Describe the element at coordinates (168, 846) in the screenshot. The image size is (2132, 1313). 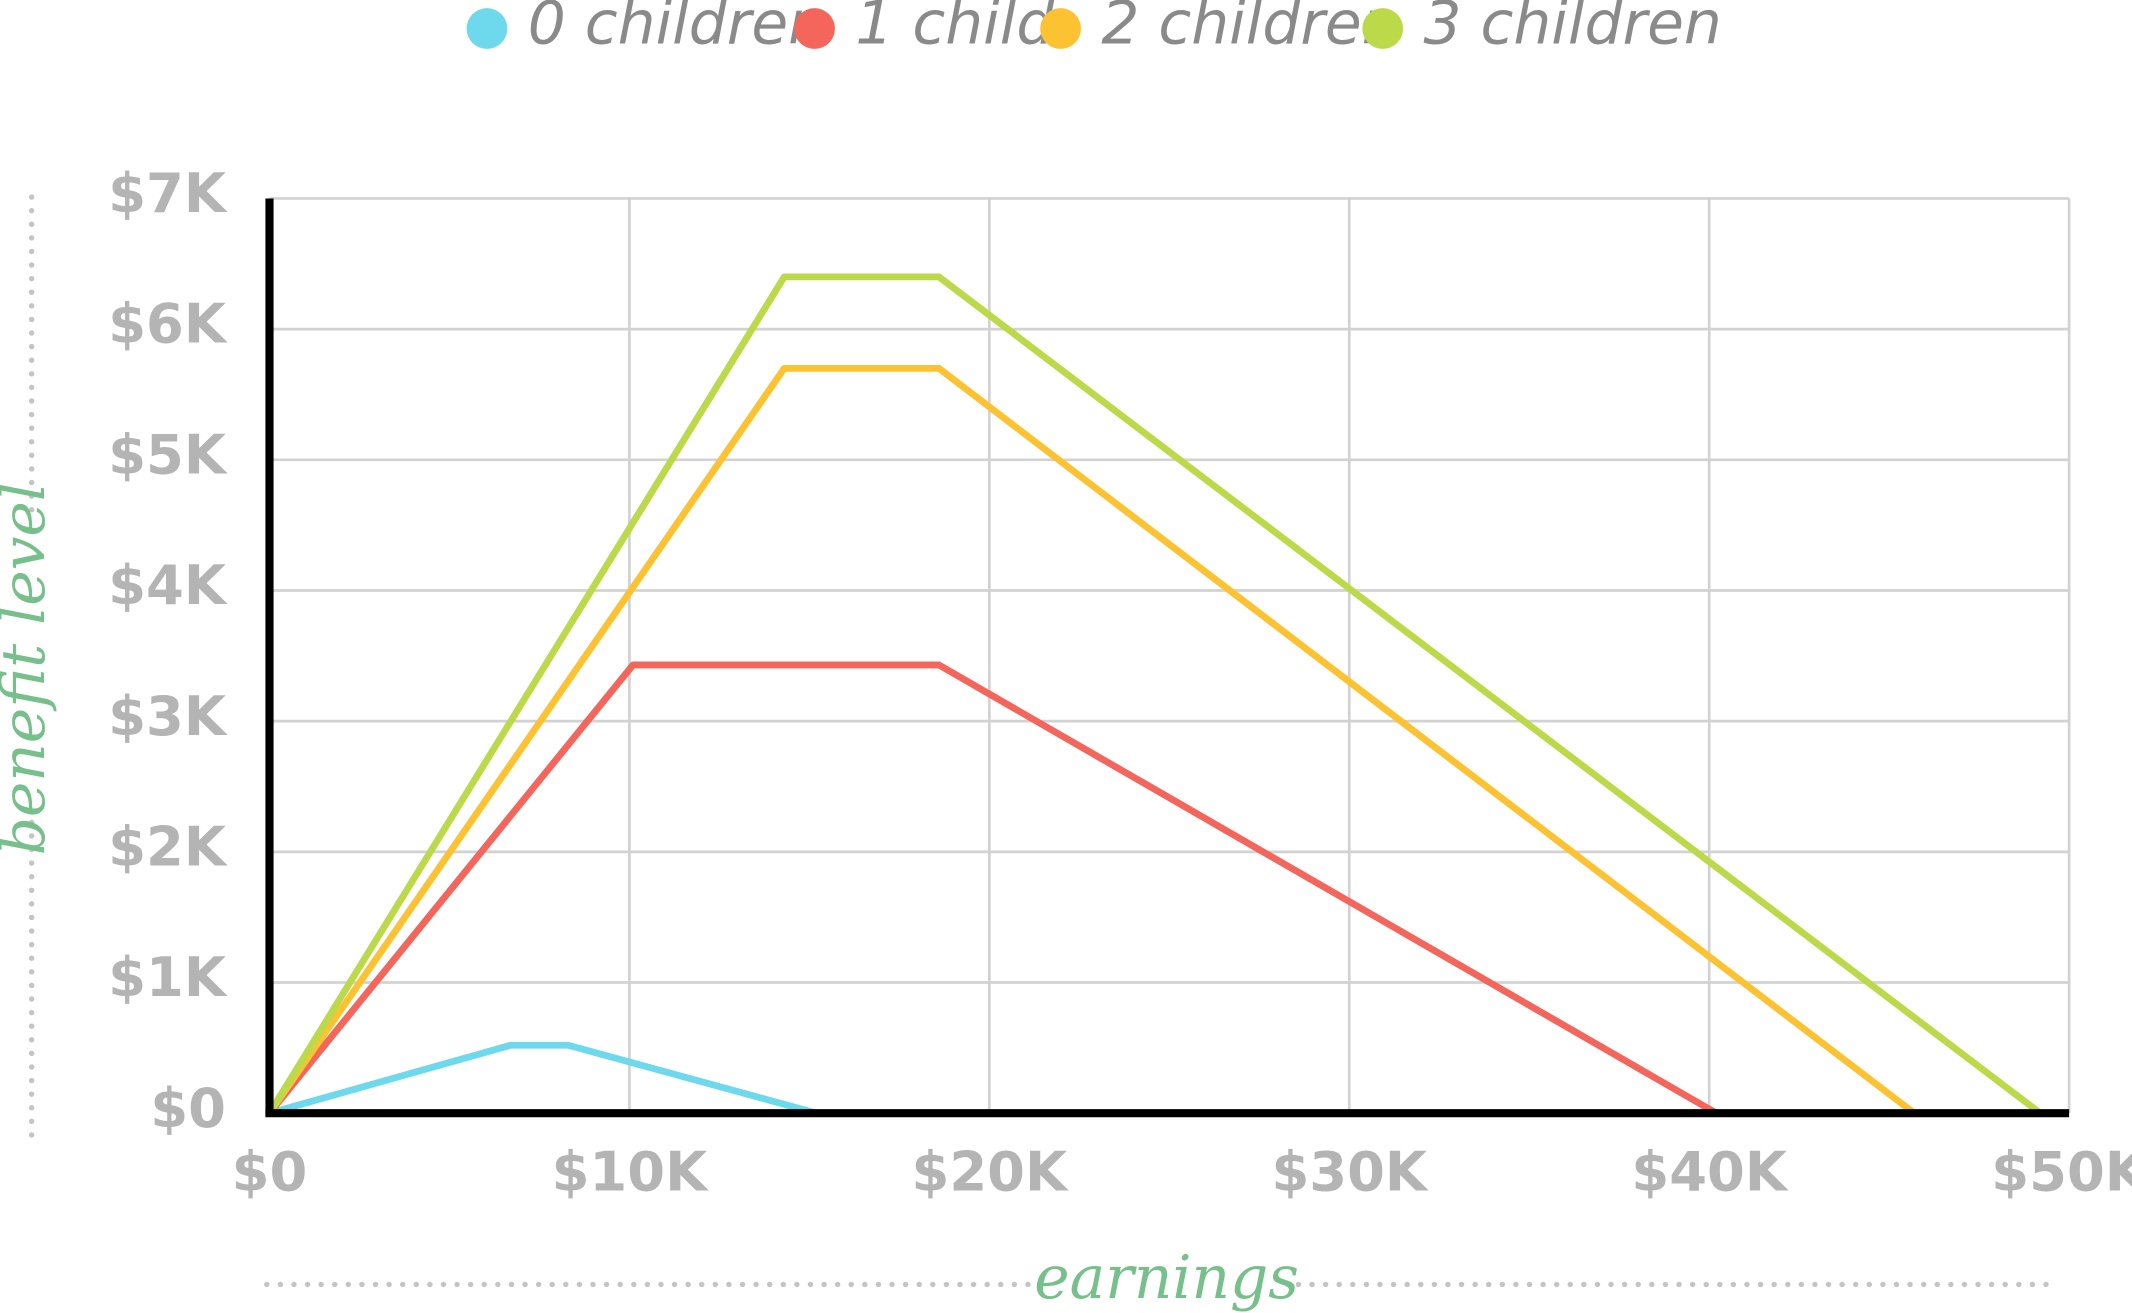
I see `y-tick-label: $2K` at that location.